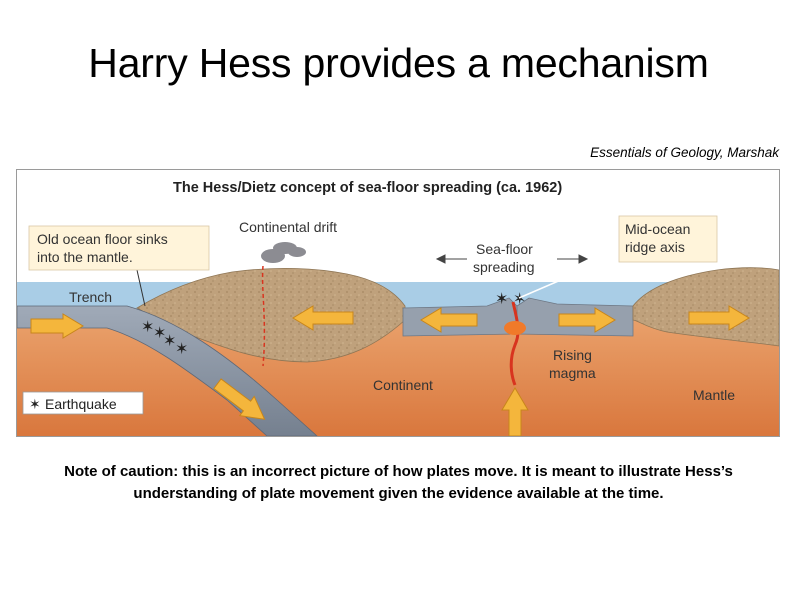 The height and width of the screenshot is (598, 797). Describe the element at coordinates (504, 249) in the screenshot. I see `sea-floor-spreading-label-1: Sea-floor` at that location.